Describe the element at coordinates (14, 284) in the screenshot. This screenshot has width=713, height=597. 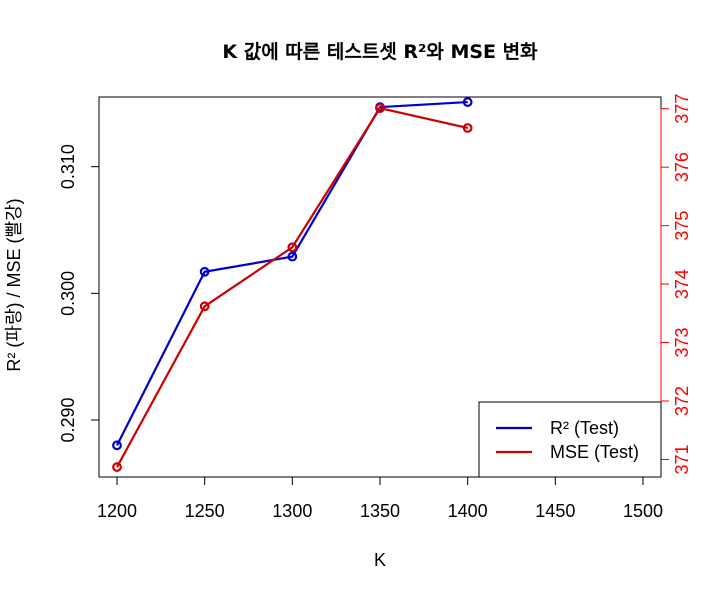
I see `y-axis-left-label: R² (파랑) / MSE (빨강)` at that location.